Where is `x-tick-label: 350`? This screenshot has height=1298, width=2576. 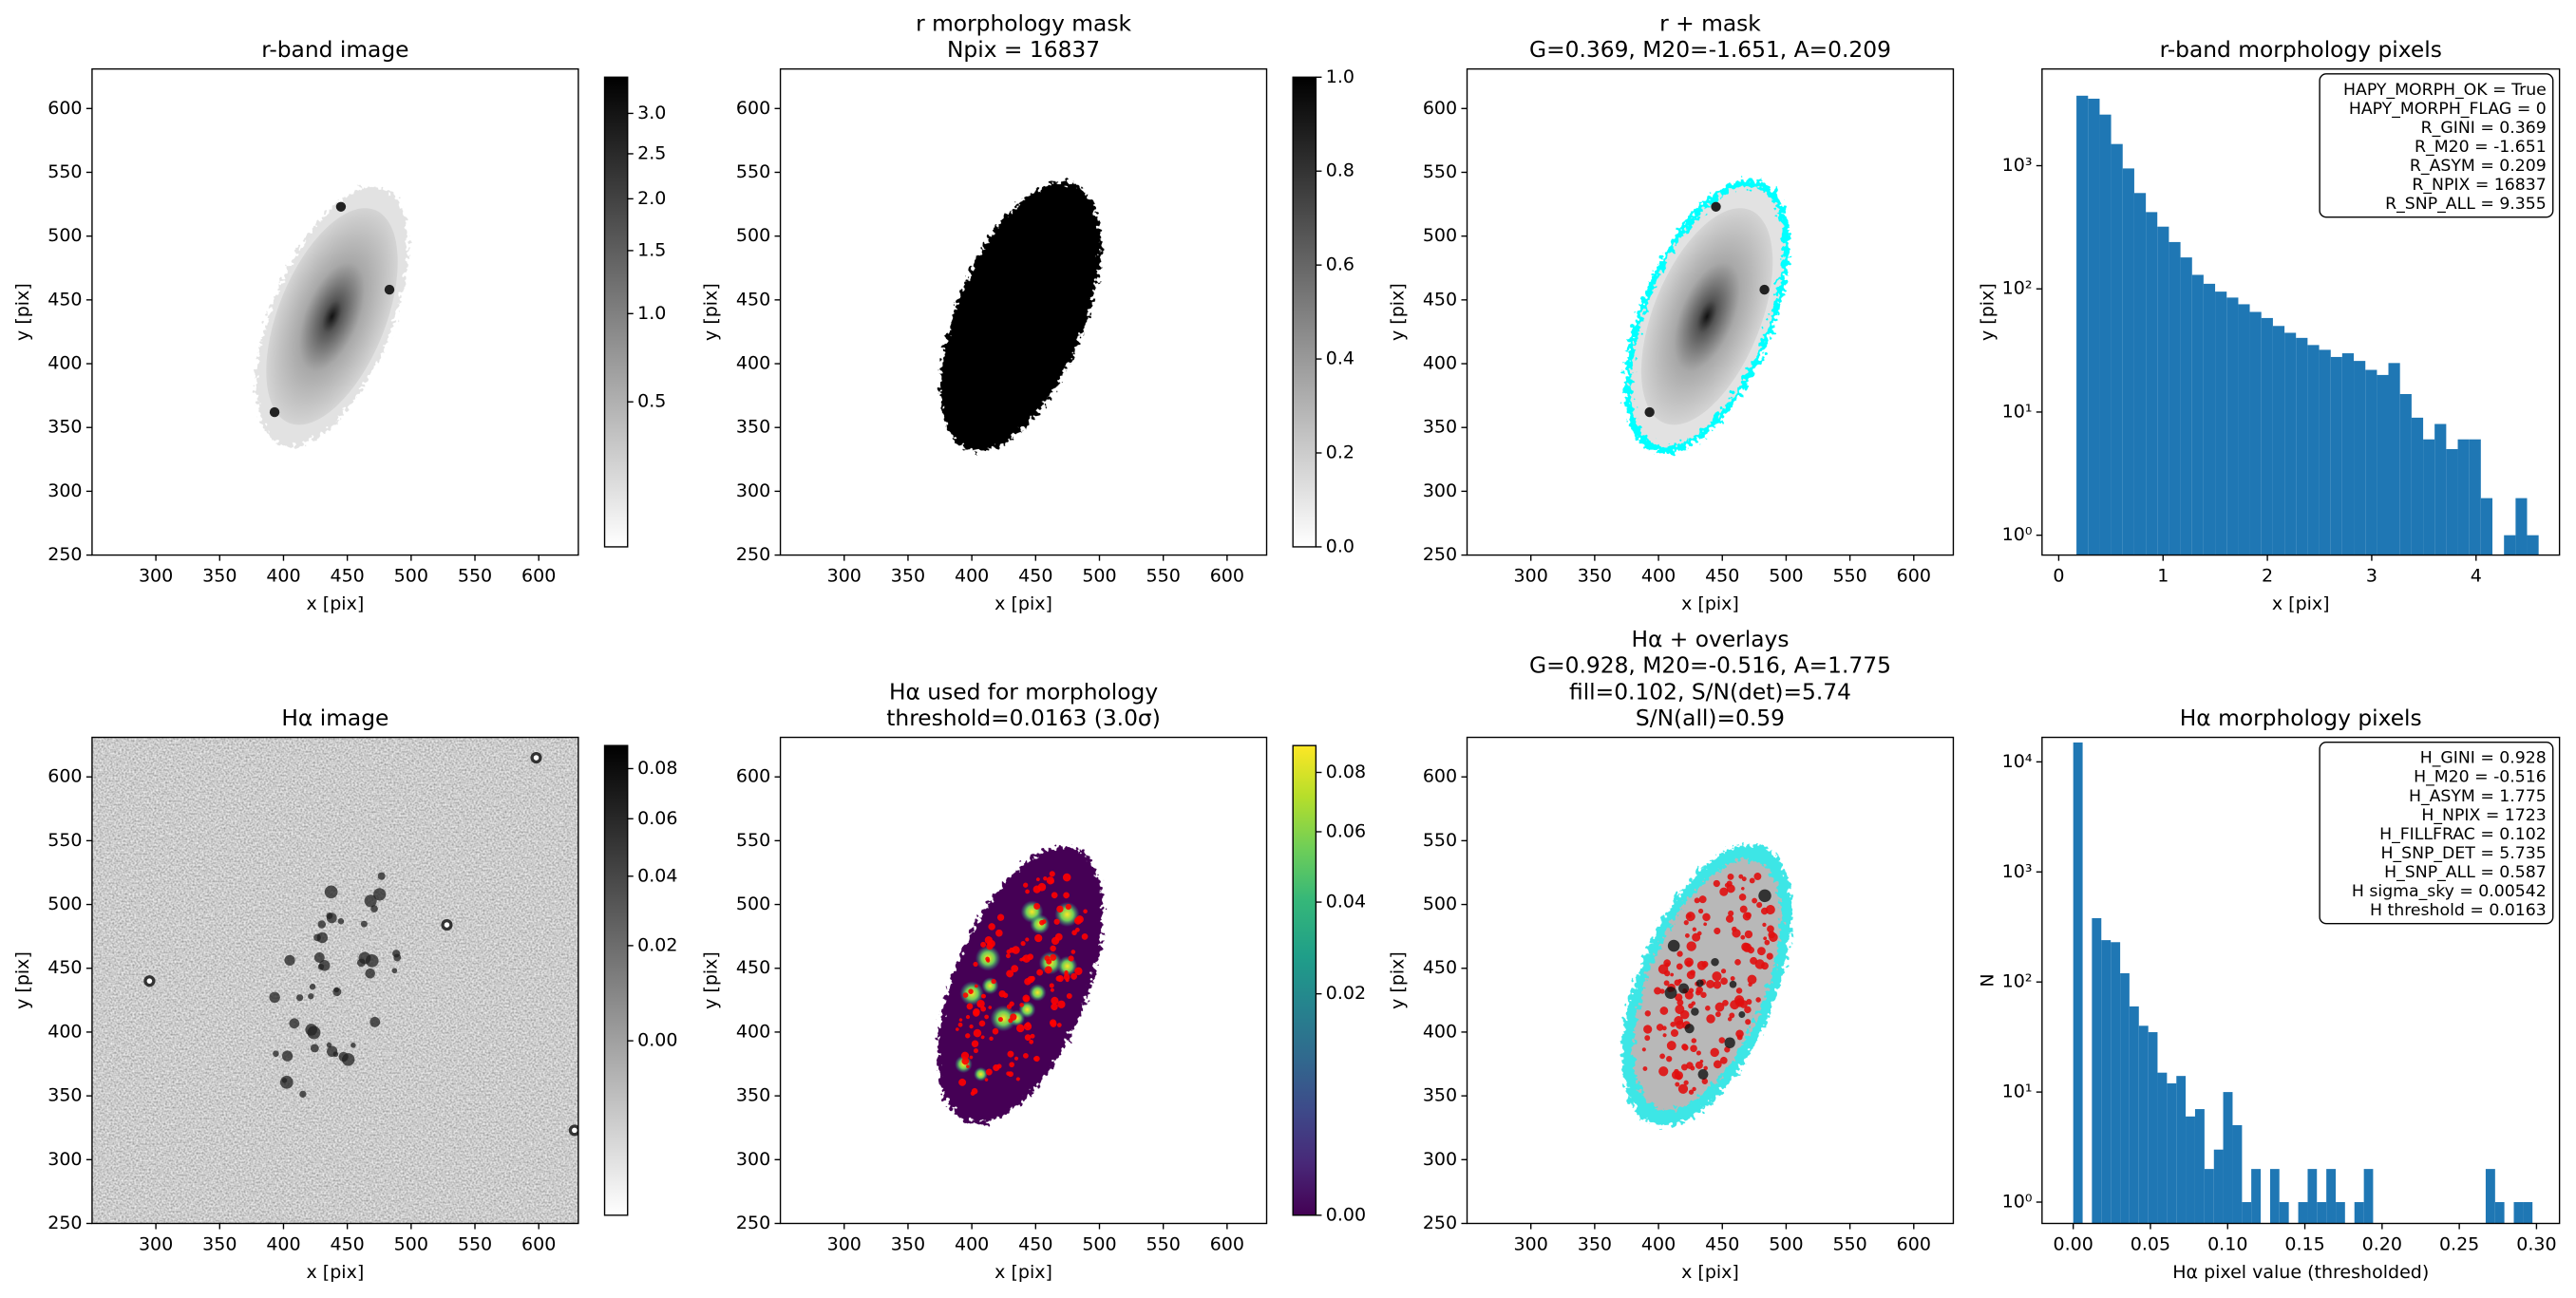 x-tick-label: 350 is located at coordinates (908, 576).